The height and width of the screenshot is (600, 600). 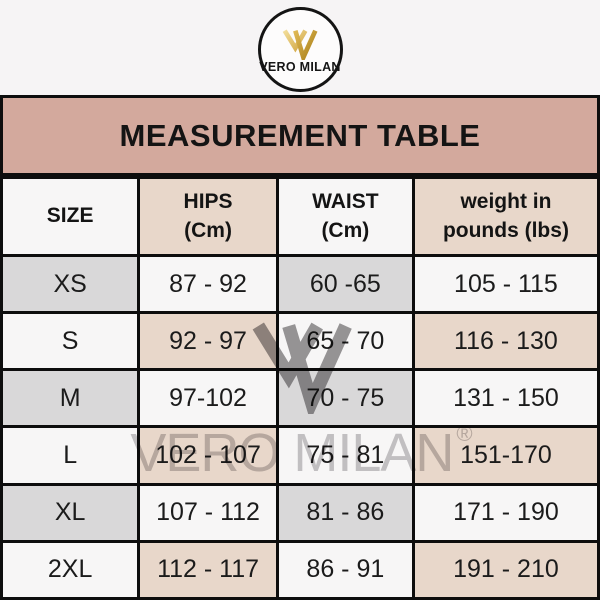 I want to click on weight-cell: 131 - 150, so click(x=505, y=398).